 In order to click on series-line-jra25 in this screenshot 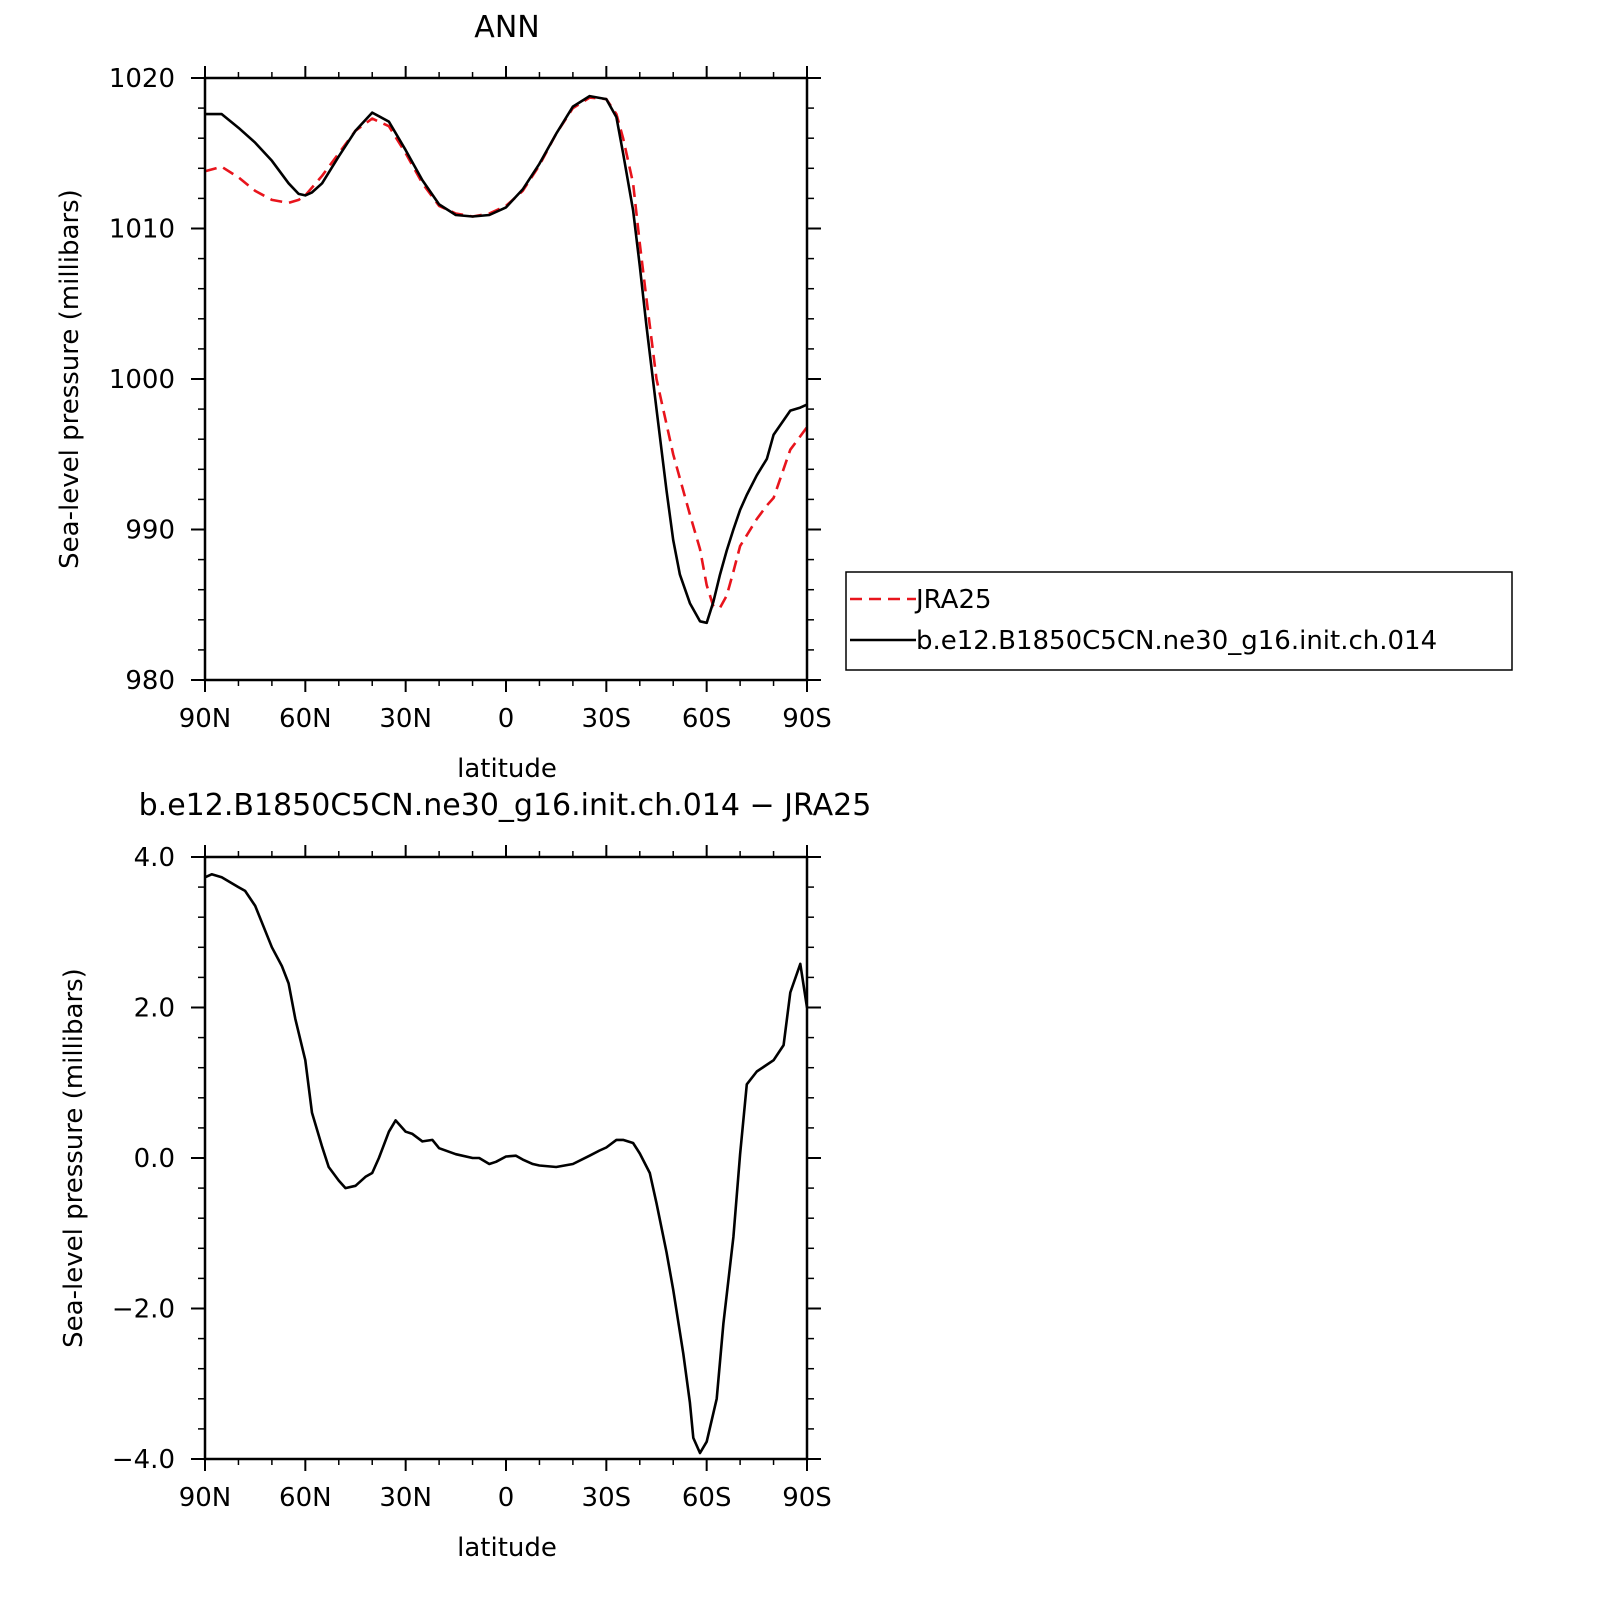, I will do `click(506, 353)`.